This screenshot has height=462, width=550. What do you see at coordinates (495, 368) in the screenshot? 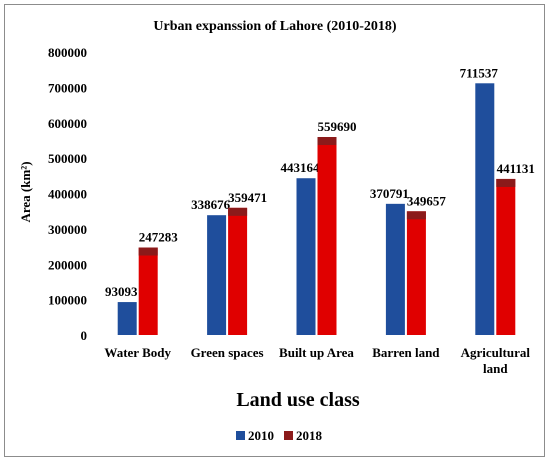
I see `x-tick-label: land` at bounding box center [495, 368].